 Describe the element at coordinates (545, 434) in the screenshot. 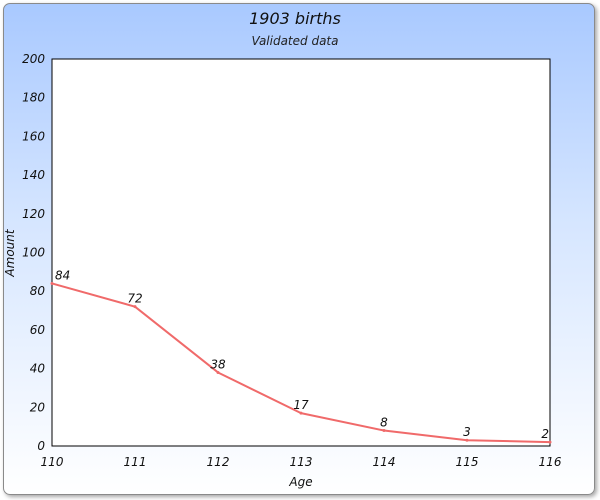

I see `data-label: 2` at that location.